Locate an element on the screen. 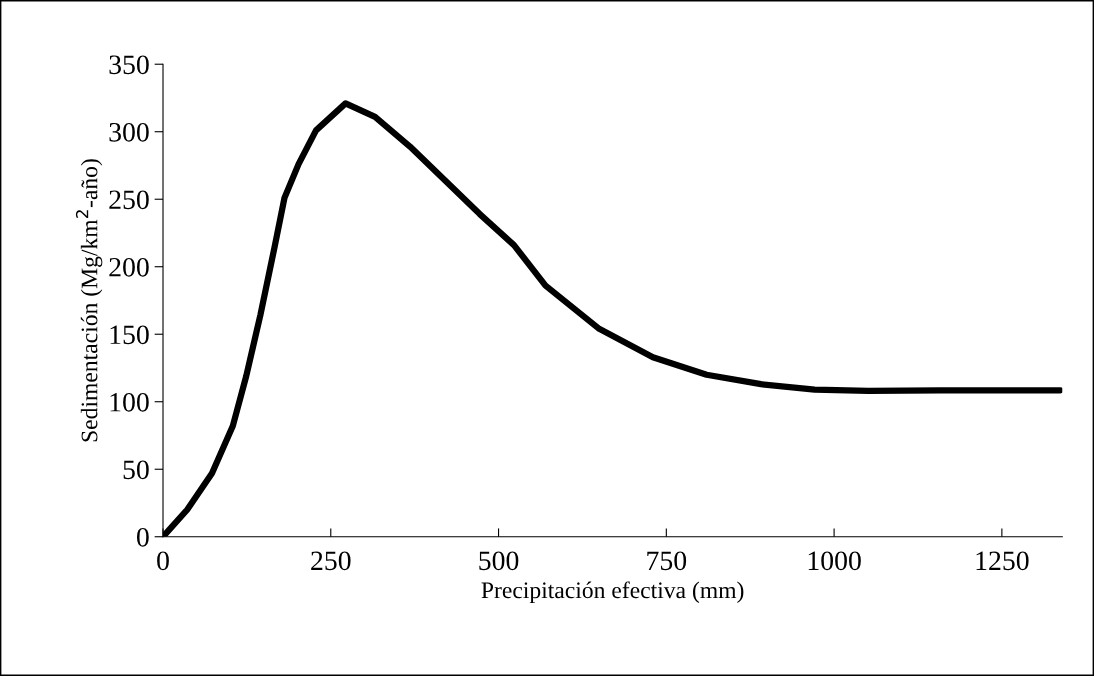 The image size is (1094, 676). y-tick-label: 100 is located at coordinates (129, 402).